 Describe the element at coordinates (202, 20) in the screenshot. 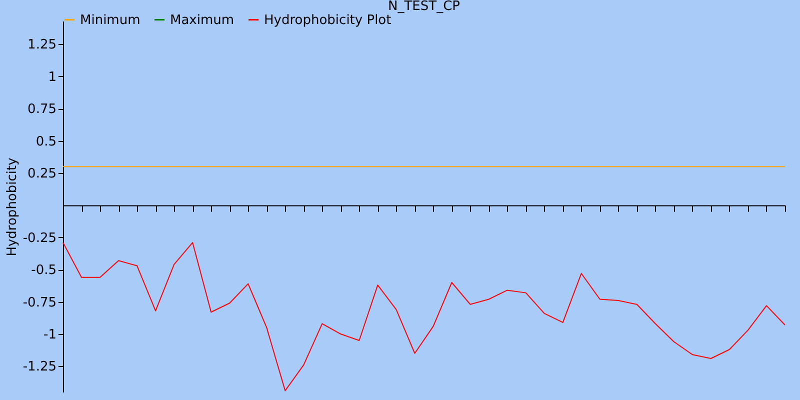

I see `legend-label: Maximum` at that location.